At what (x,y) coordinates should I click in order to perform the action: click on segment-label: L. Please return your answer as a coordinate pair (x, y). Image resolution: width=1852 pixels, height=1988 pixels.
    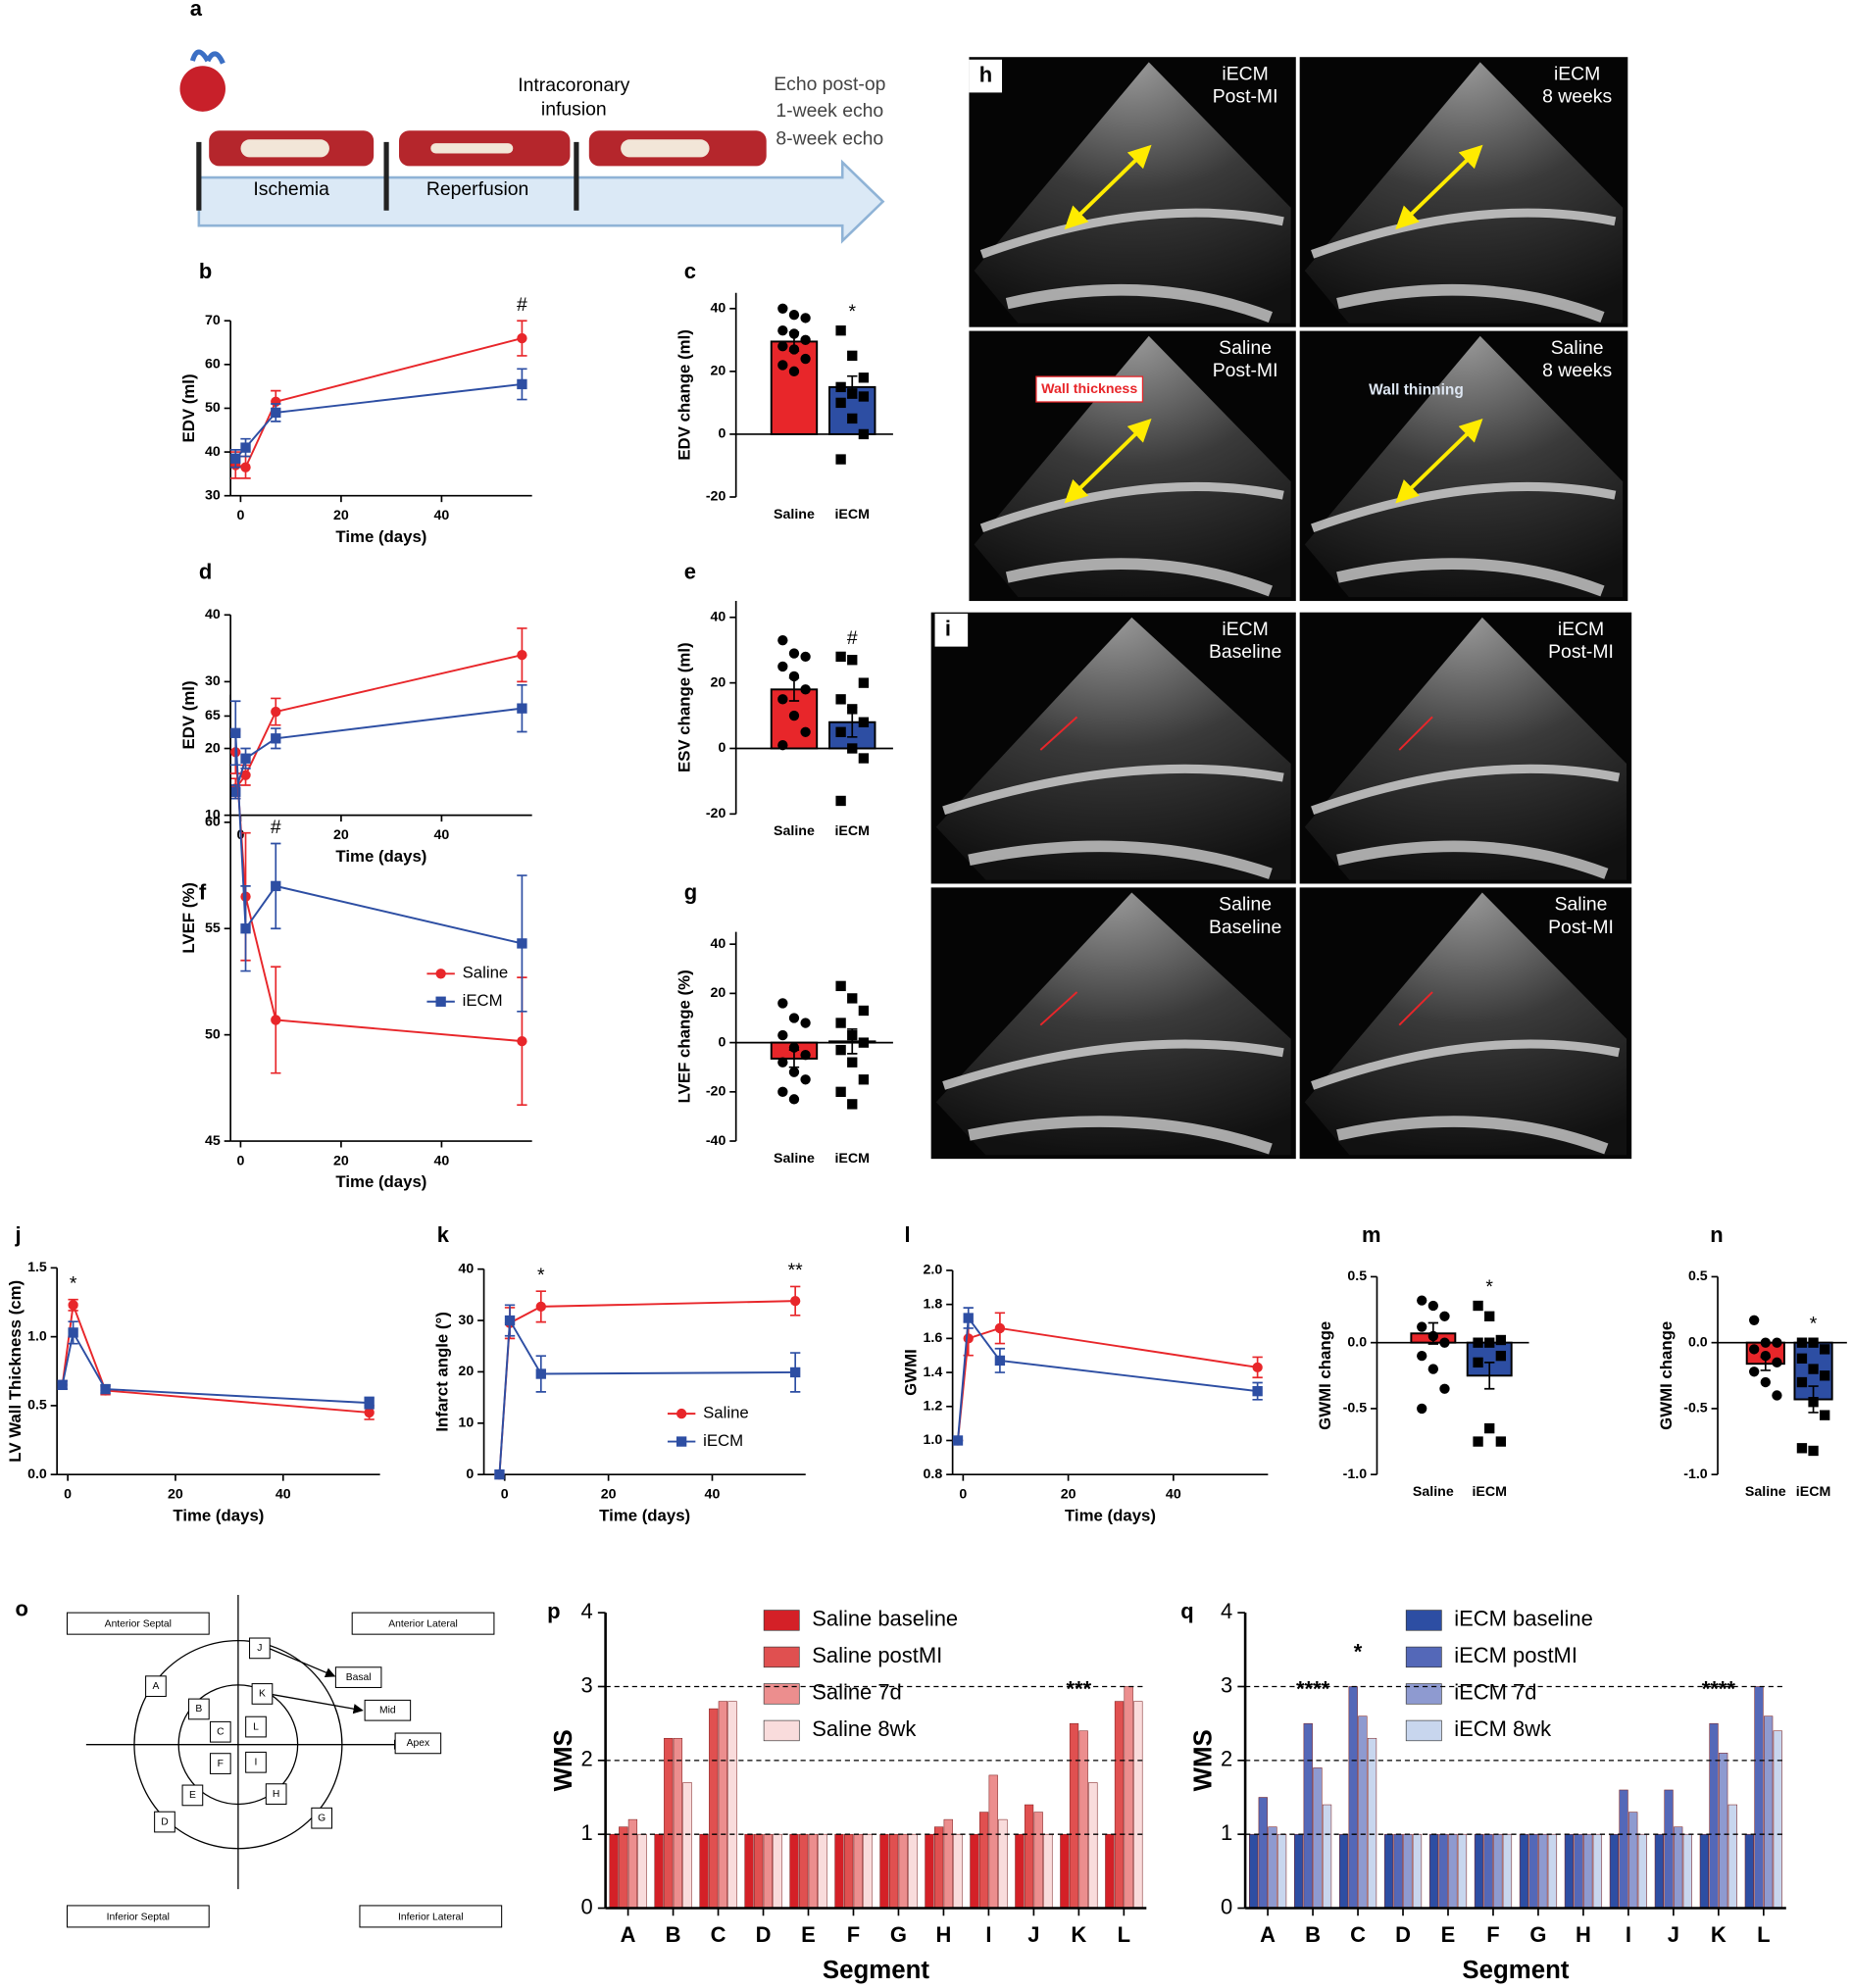
    Looking at the image, I should click on (256, 1726).